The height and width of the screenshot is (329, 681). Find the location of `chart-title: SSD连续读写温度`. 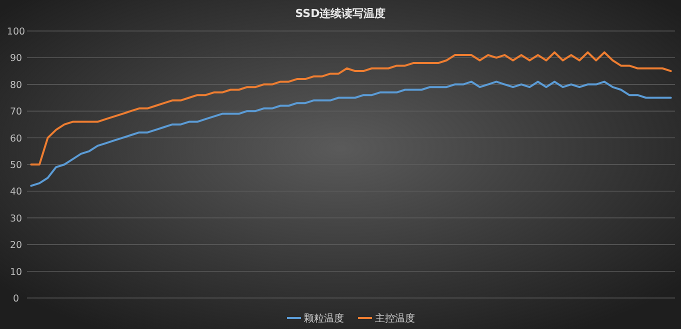

chart-title: SSD连续读写温度 is located at coordinates (340, 13).